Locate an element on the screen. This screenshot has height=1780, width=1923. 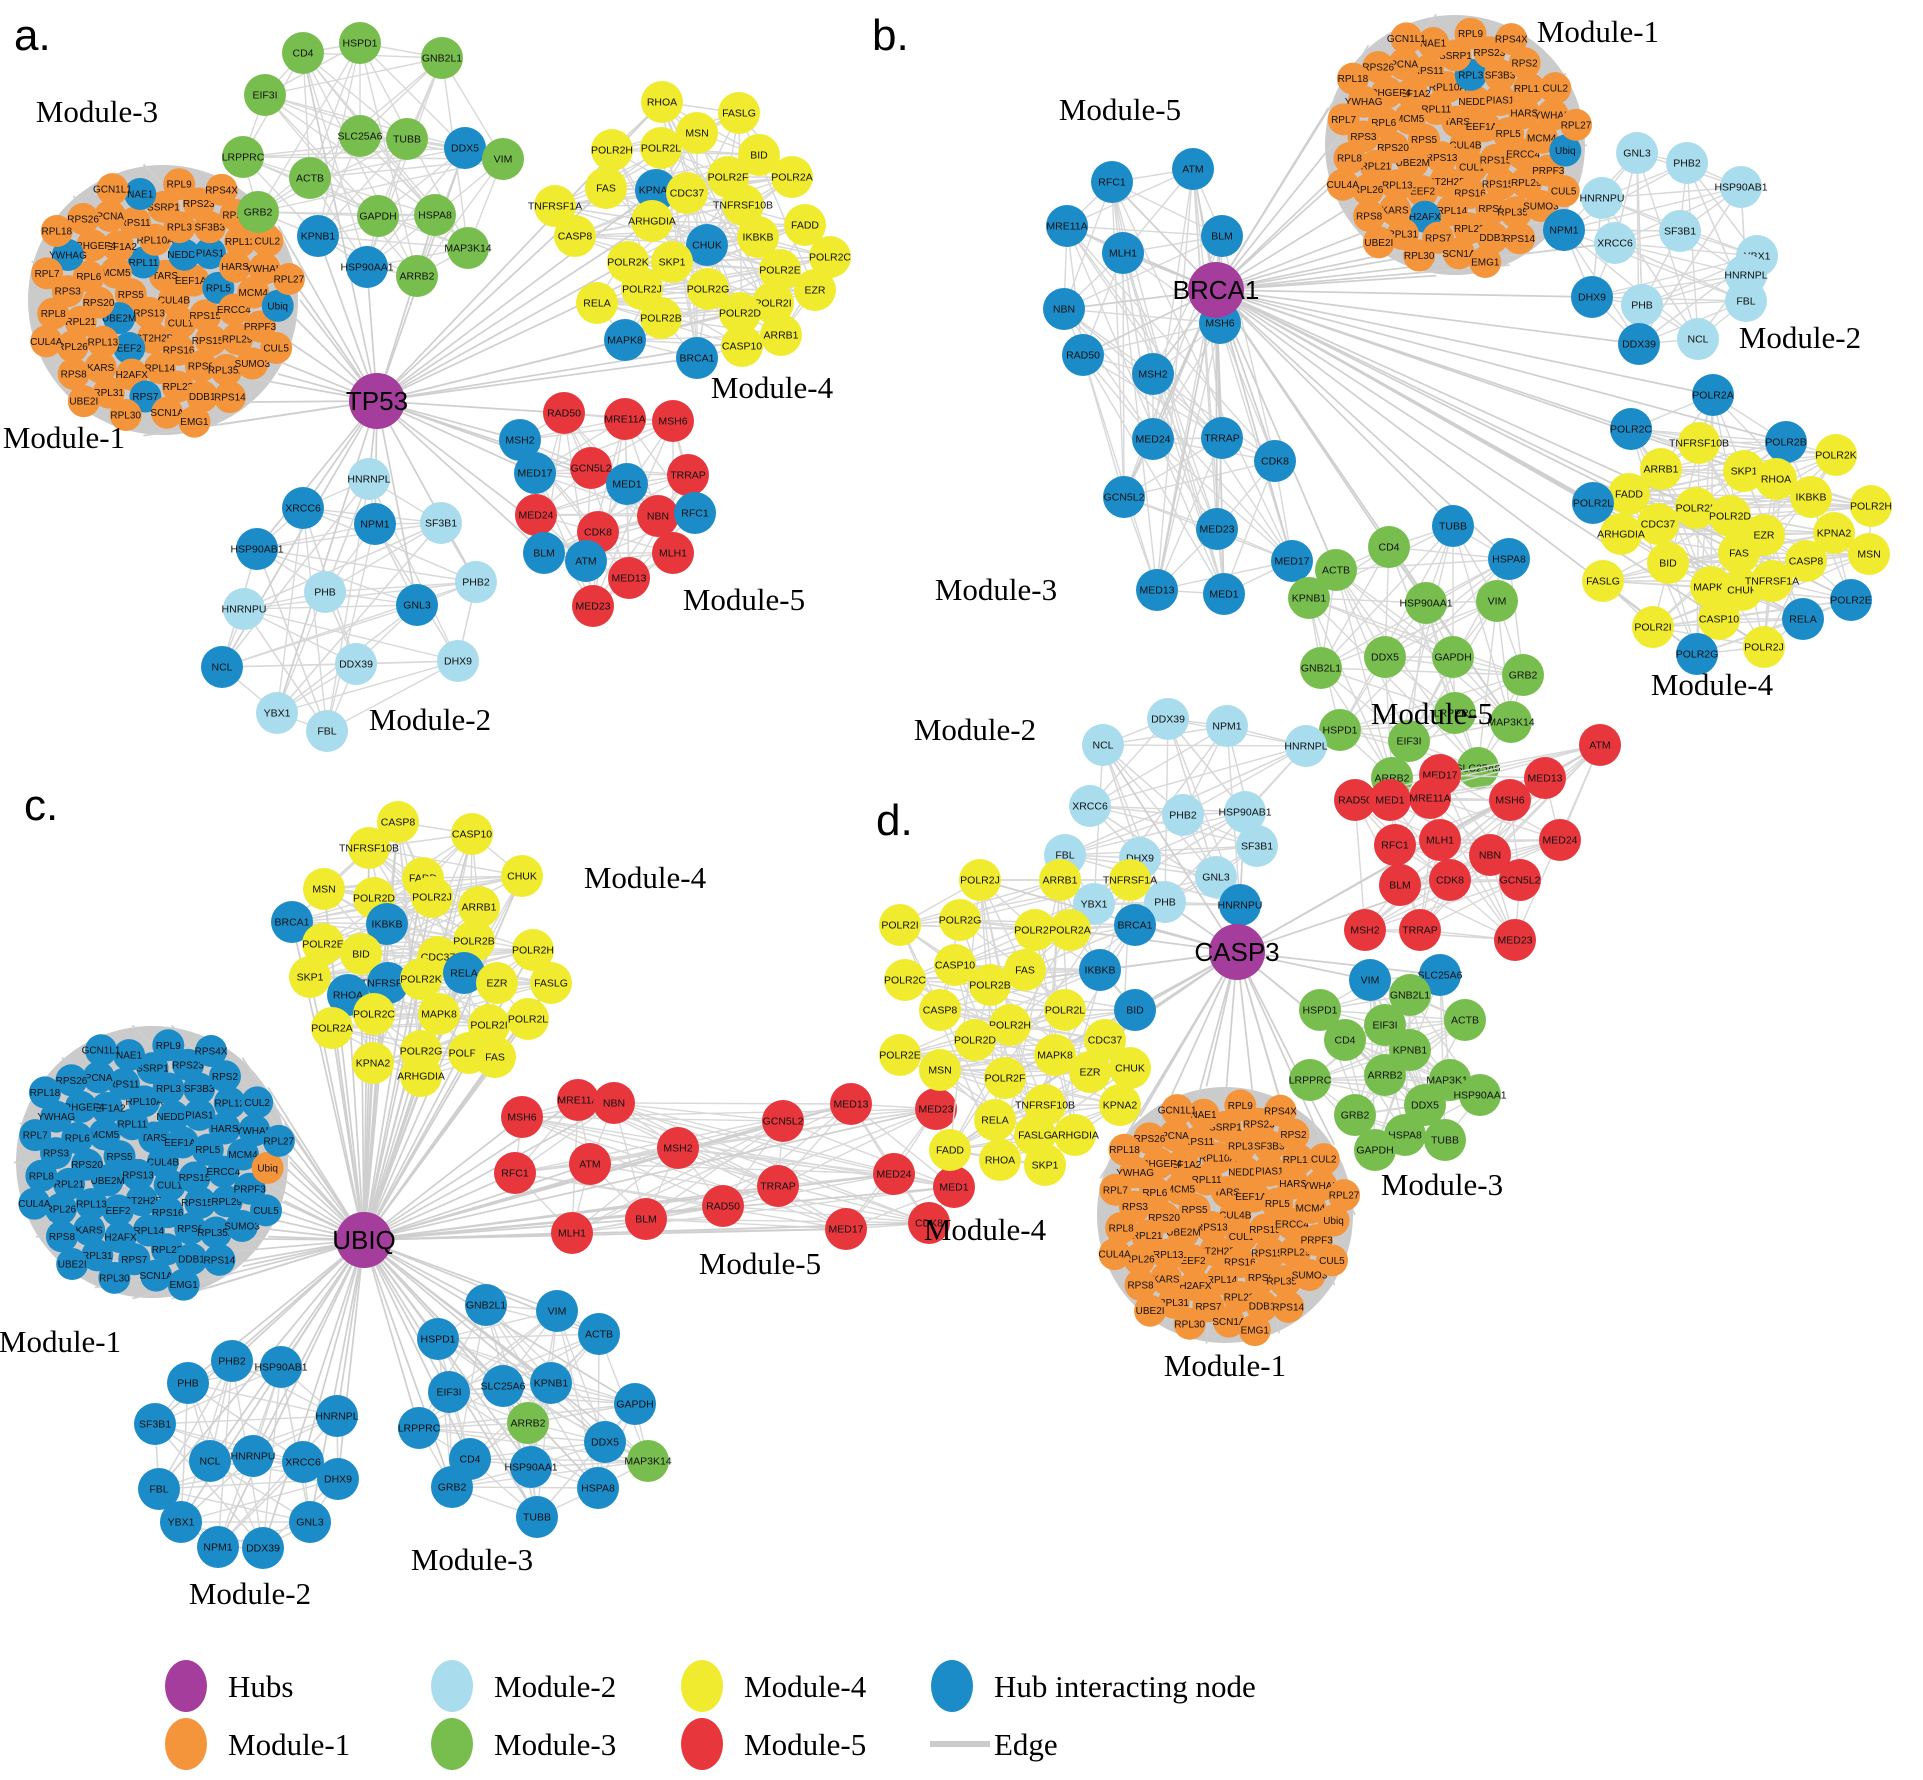
node-label-EEF1A2: EEF1A2 is located at coordinates (1183, 1165).